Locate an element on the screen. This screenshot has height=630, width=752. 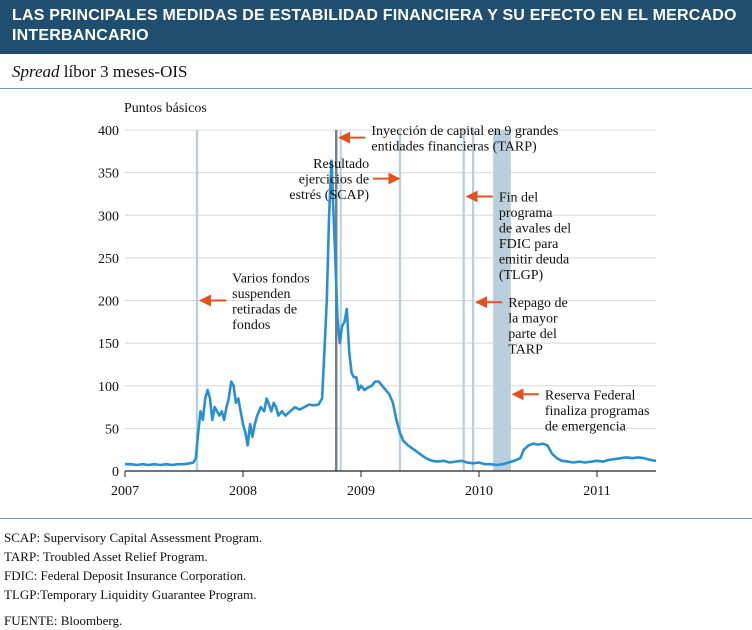
annotation-line: retiradas de is located at coordinates (264, 309).